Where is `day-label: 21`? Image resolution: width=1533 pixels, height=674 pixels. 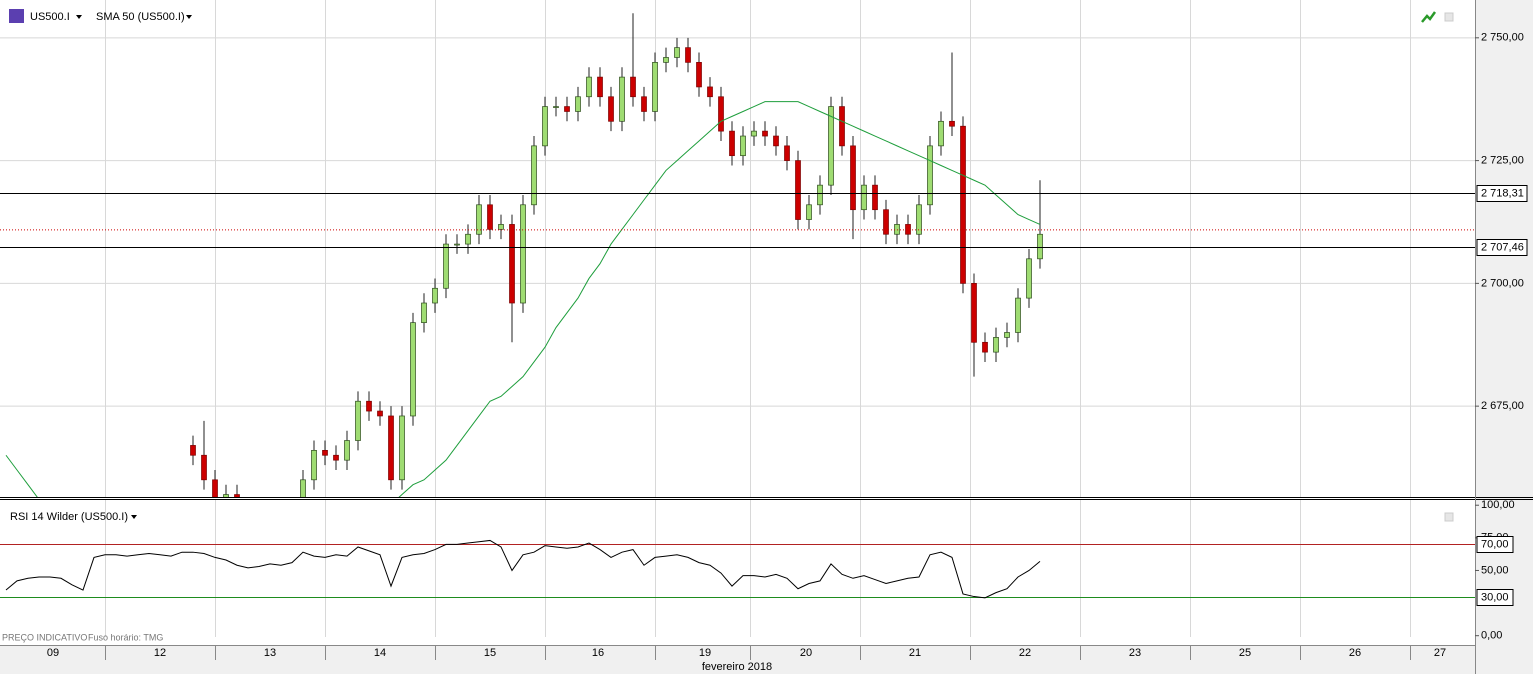 day-label: 21 is located at coordinates (915, 653).